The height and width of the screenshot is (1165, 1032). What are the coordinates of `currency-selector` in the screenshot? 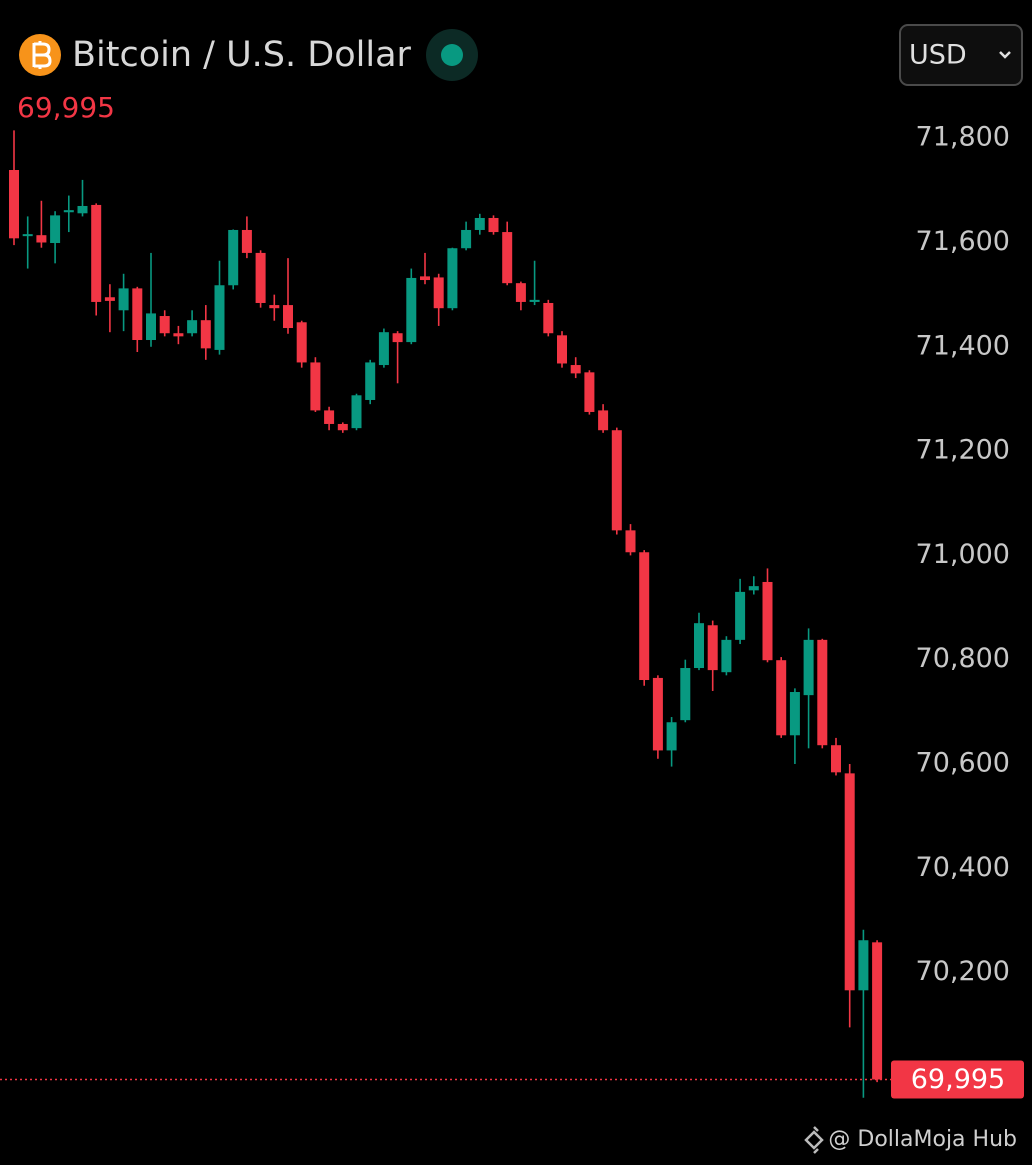 It's located at (961, 55).